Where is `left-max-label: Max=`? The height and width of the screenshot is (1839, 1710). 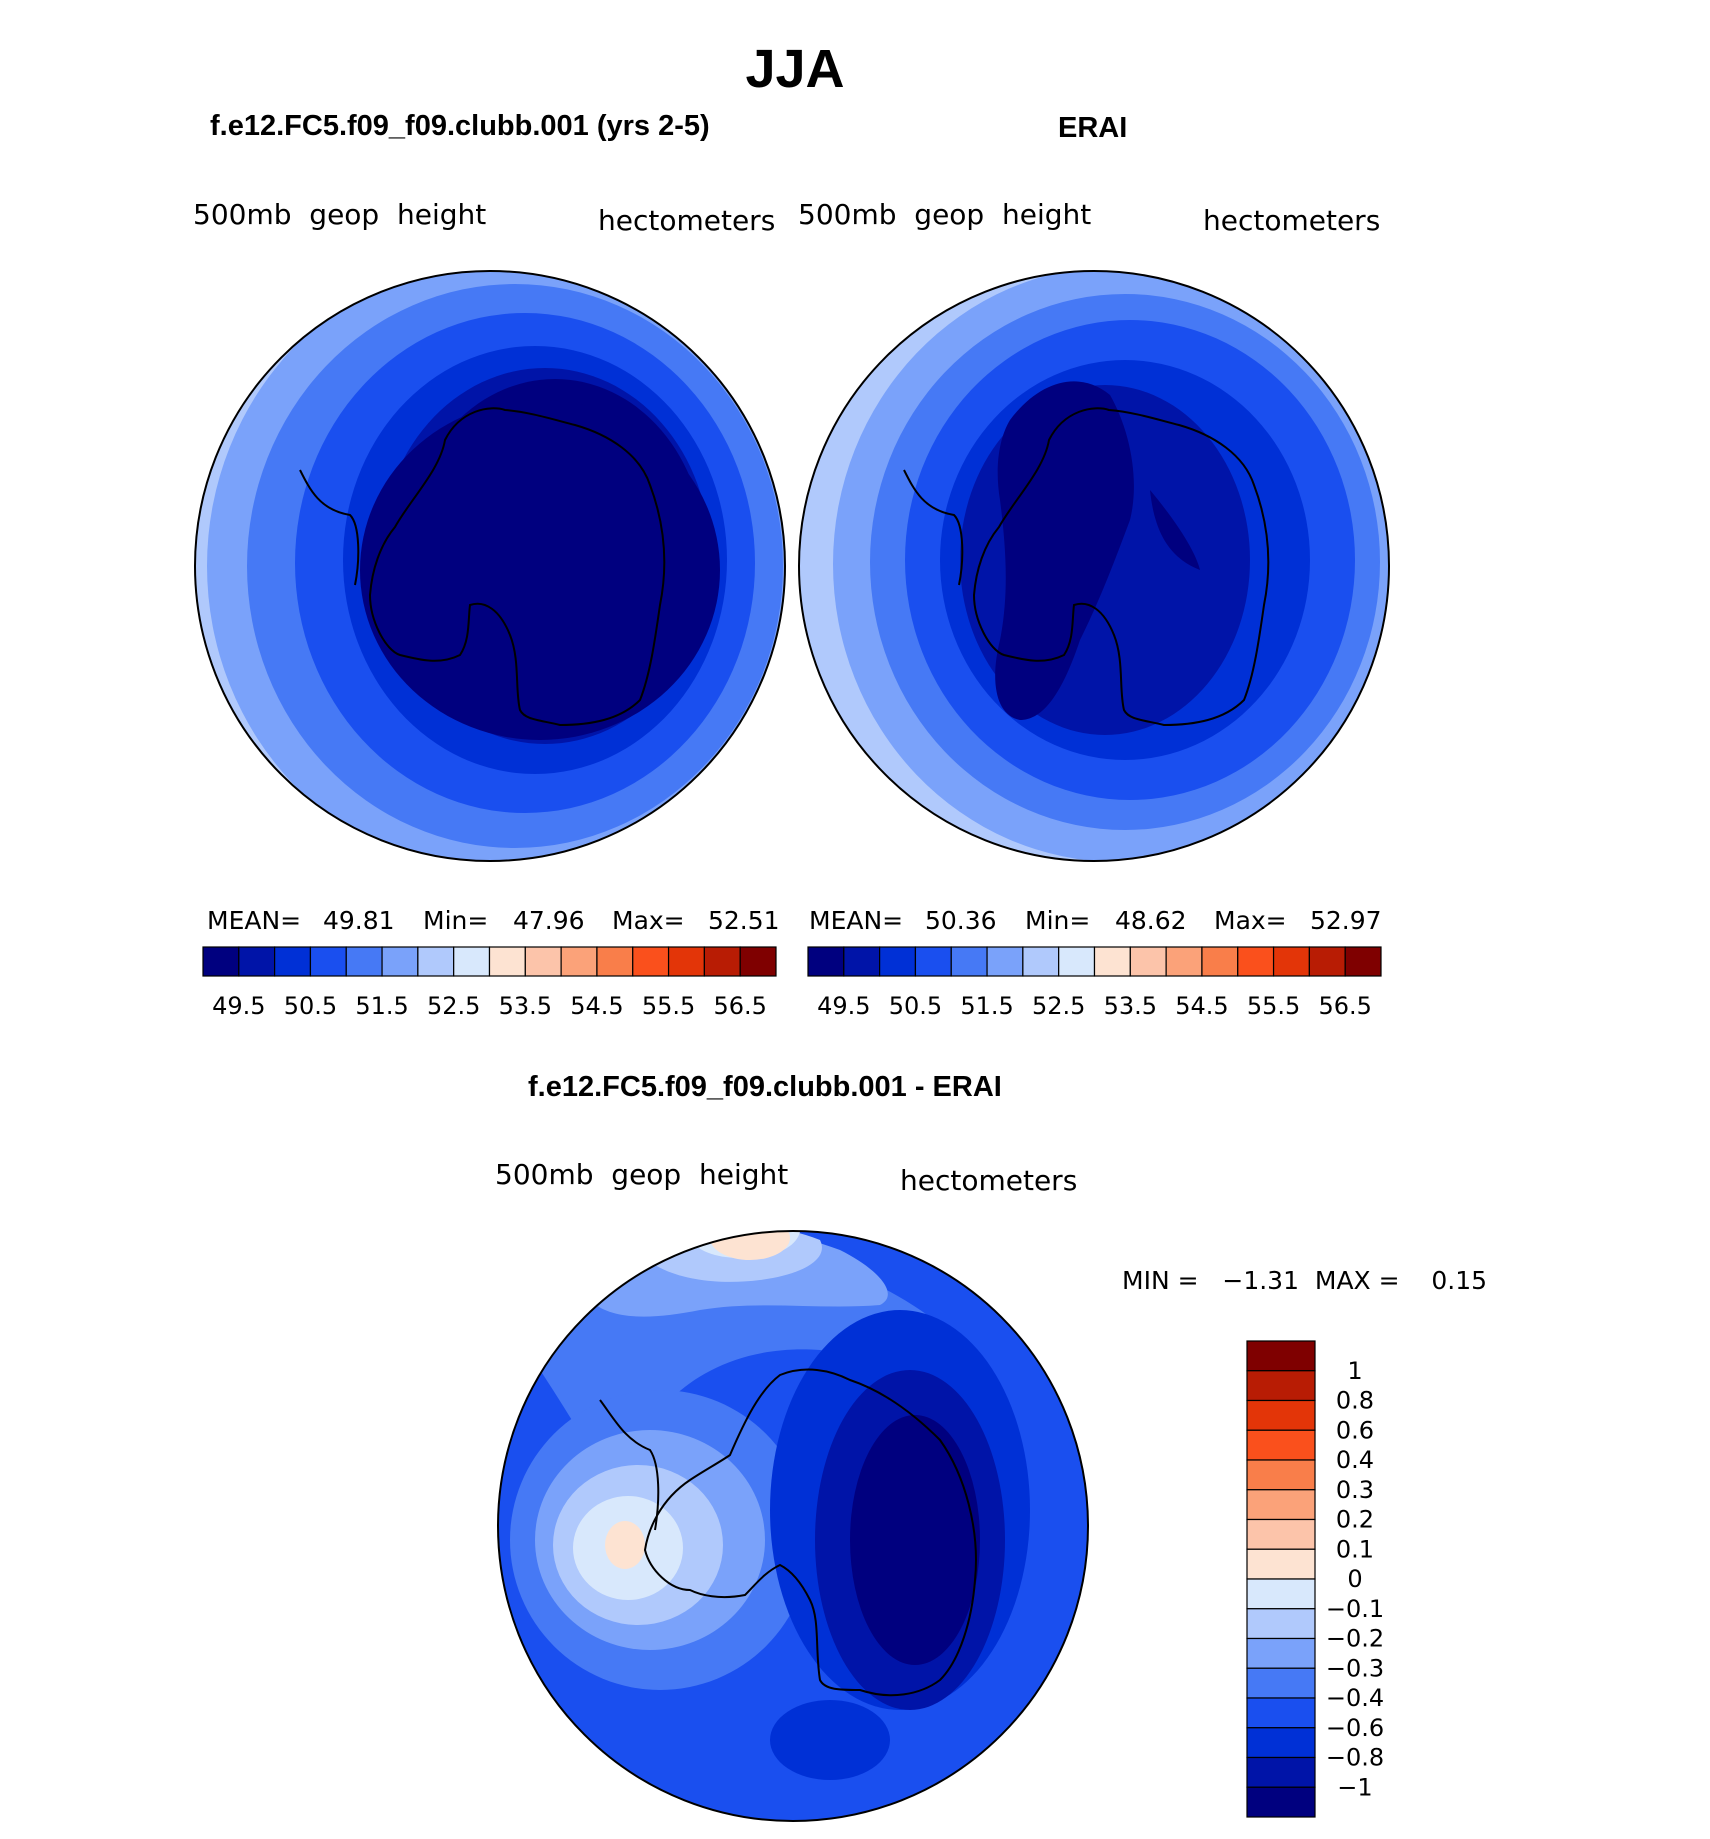
left-max-label: Max= is located at coordinates (648, 920).